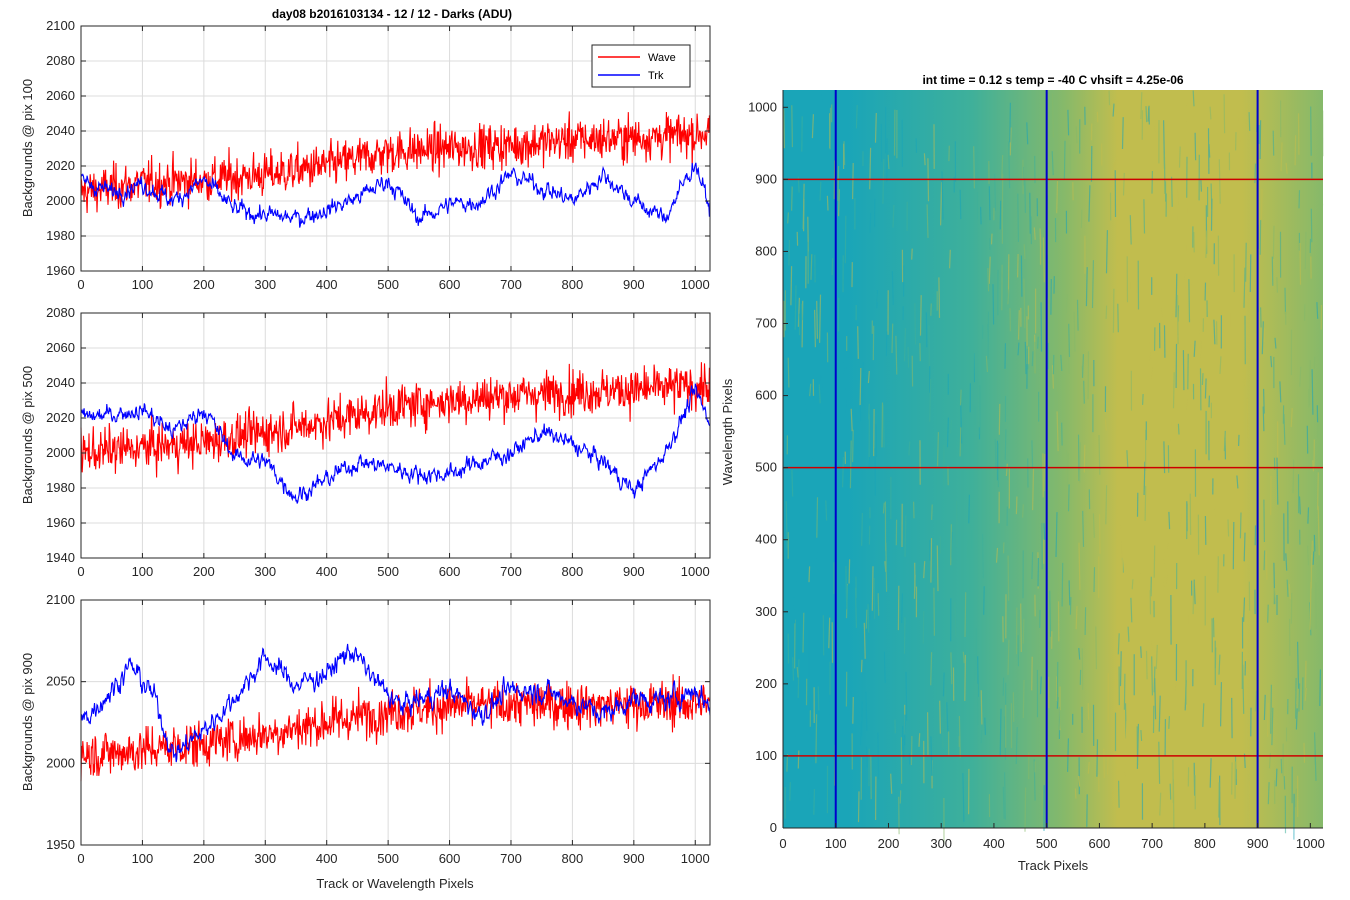 The height and width of the screenshot is (900, 1350). I want to click on x-tick-label: 200, so click(204, 284).